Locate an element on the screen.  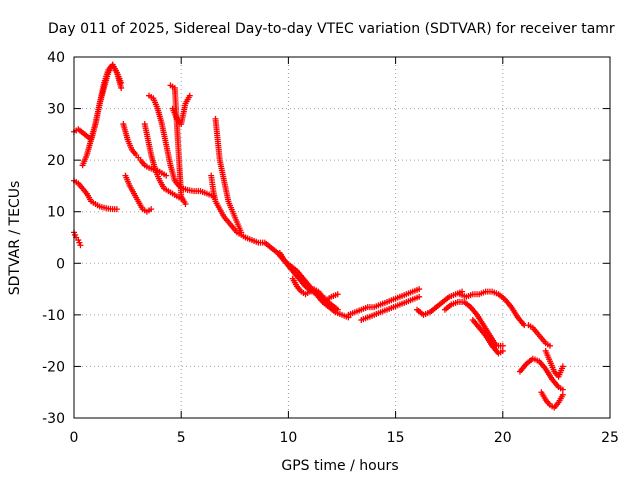
series-arc-y is located at coordinates (554, 363).